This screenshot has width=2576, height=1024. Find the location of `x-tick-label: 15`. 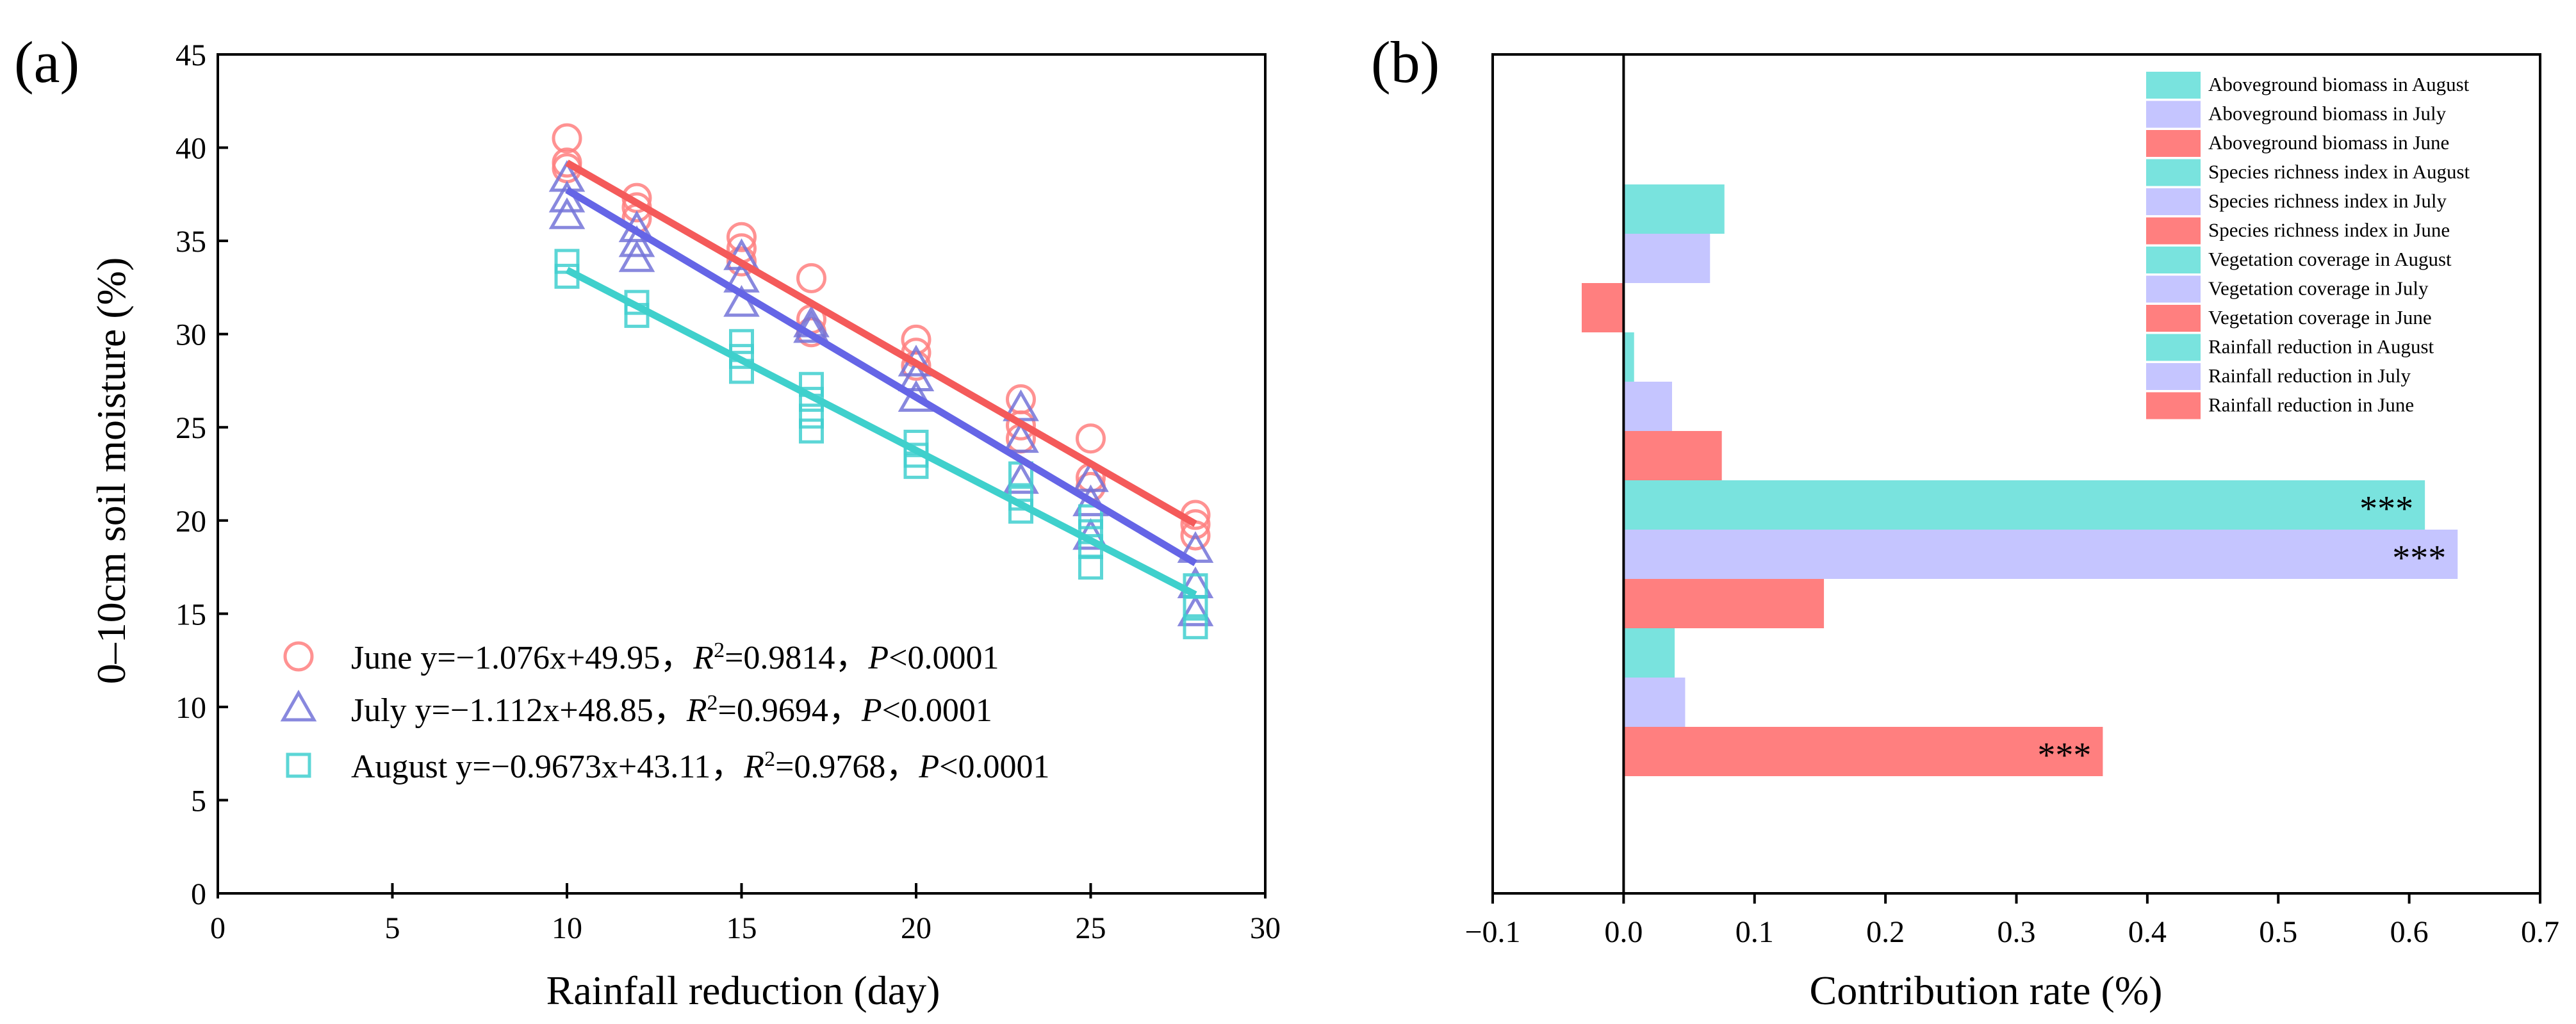

x-tick-label: 15 is located at coordinates (742, 928).